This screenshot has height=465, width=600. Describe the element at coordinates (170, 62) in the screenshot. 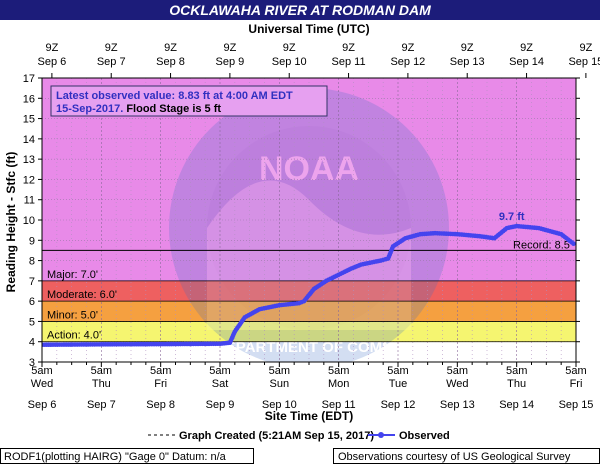

I see `top-tick-date: Sep 8` at that location.